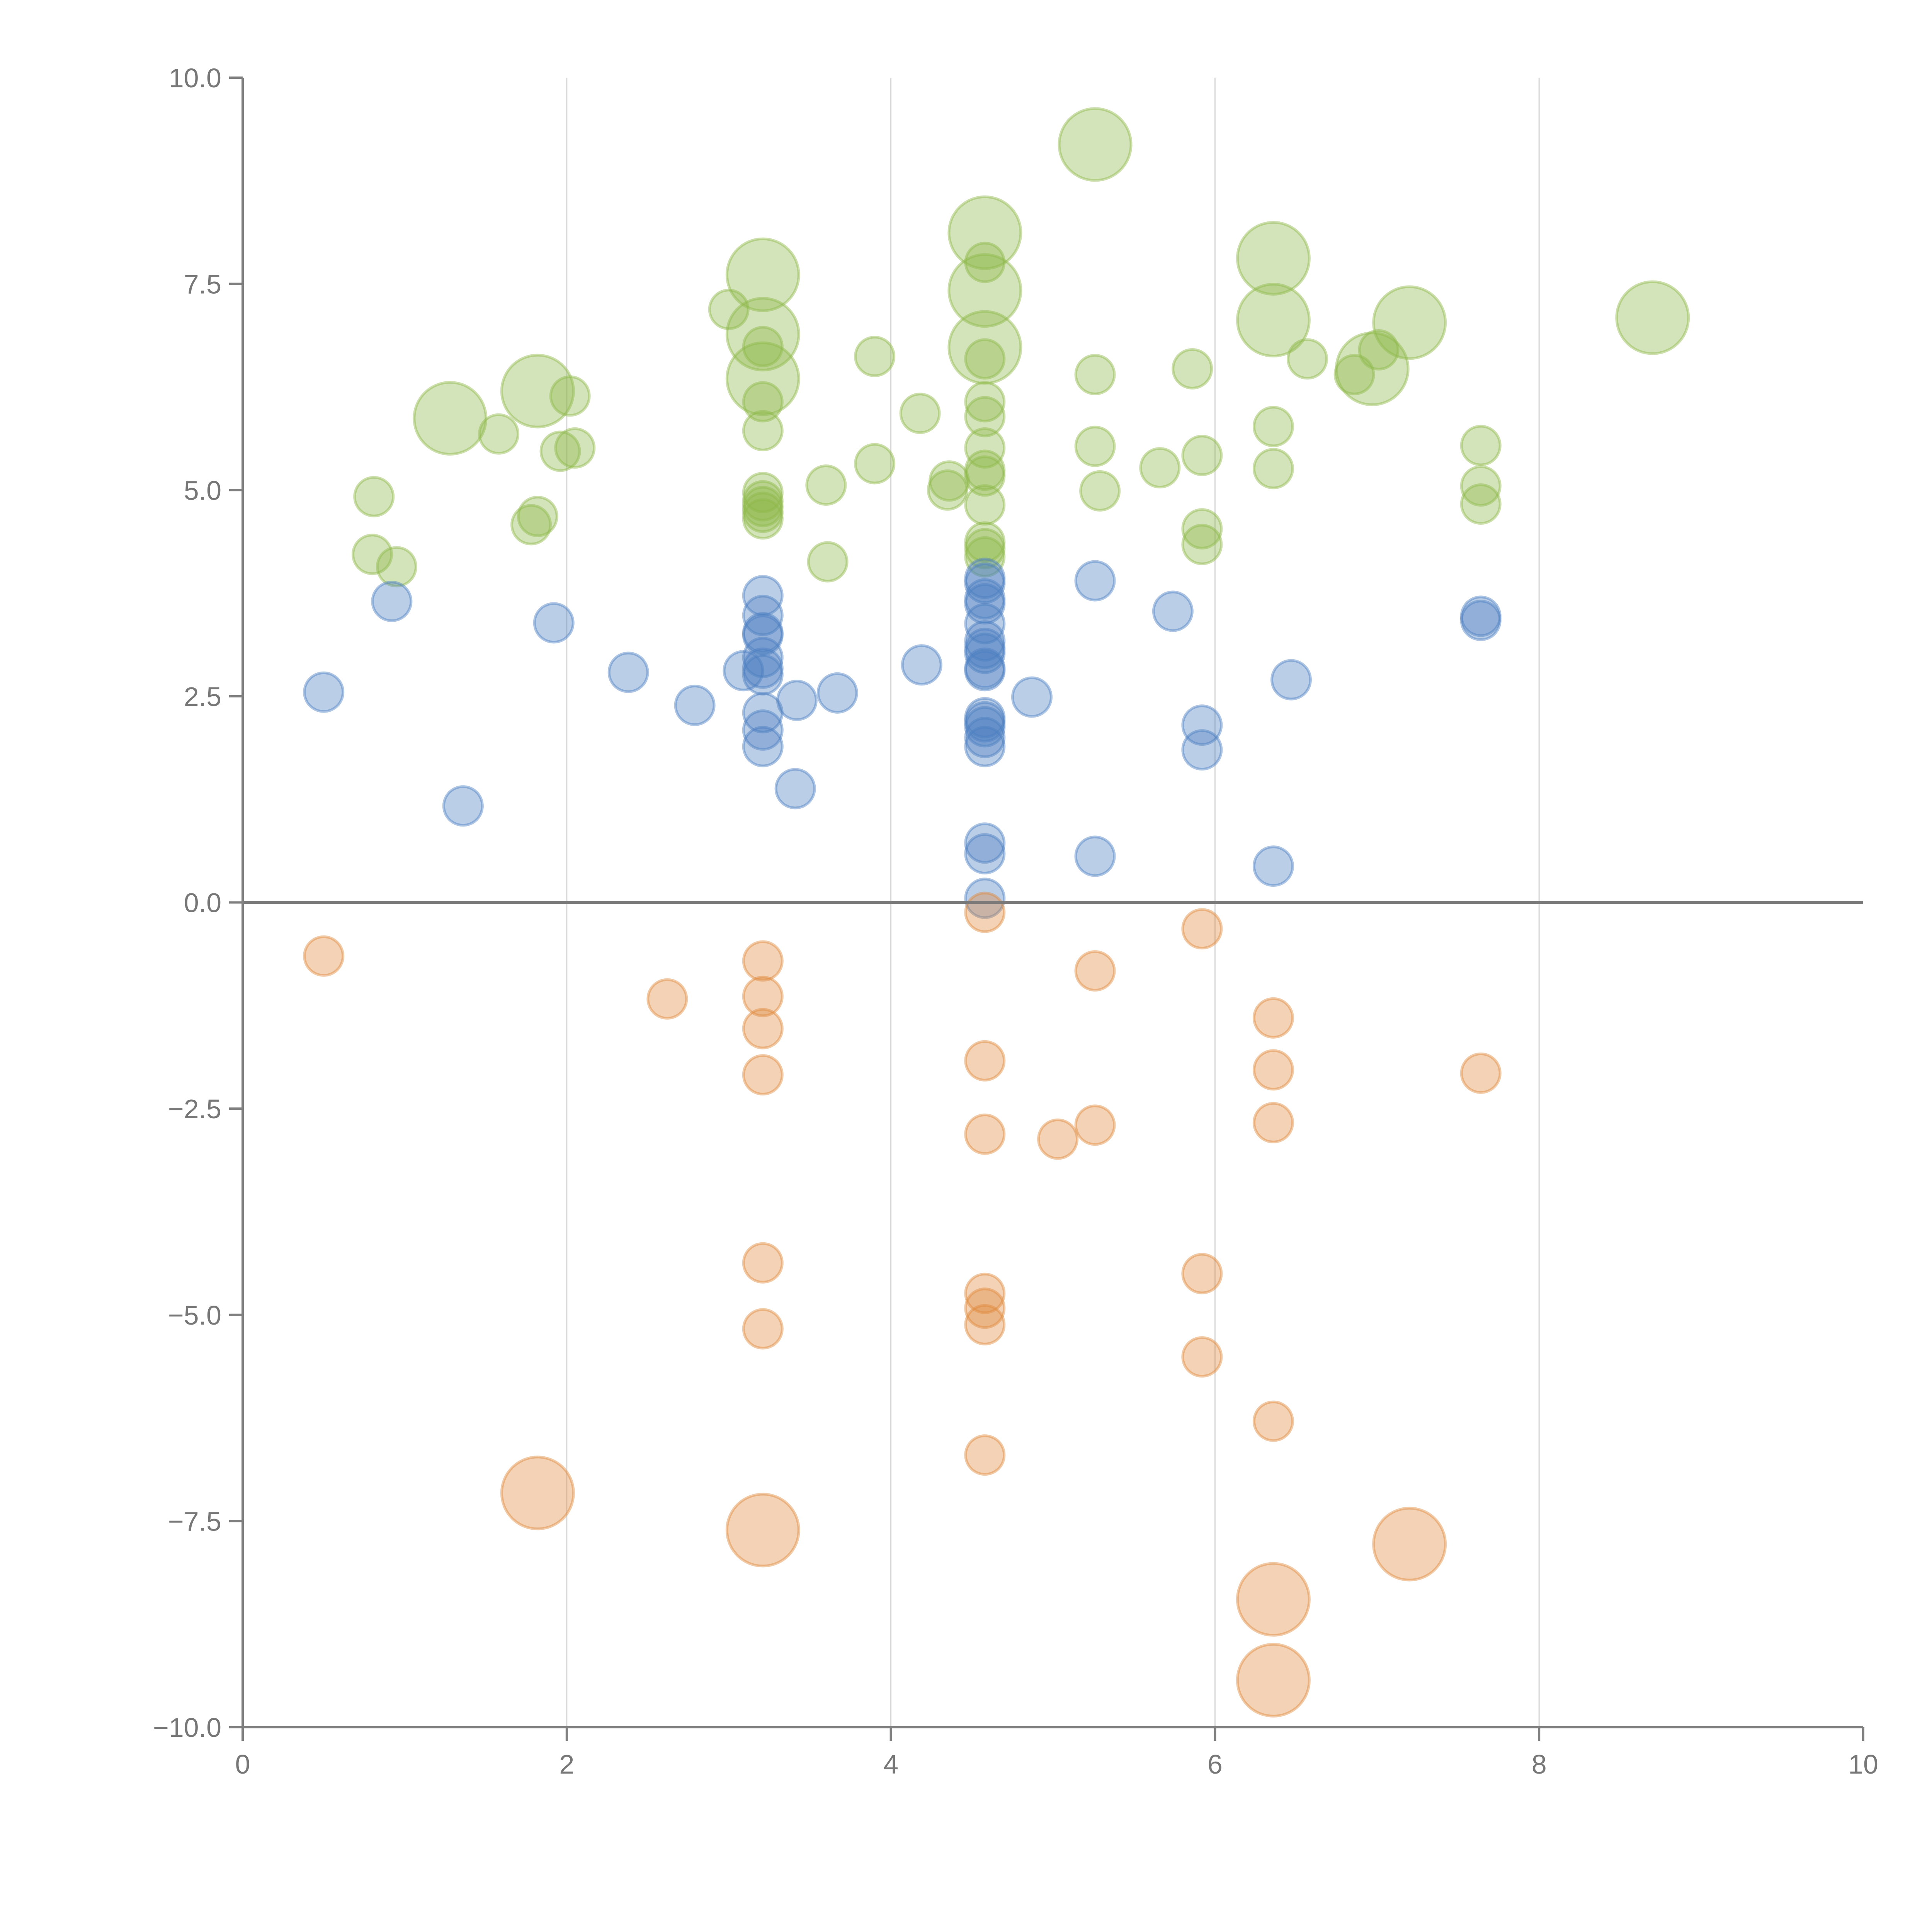  I want to click on y-tick-label: 7.5, so click(202, 284).